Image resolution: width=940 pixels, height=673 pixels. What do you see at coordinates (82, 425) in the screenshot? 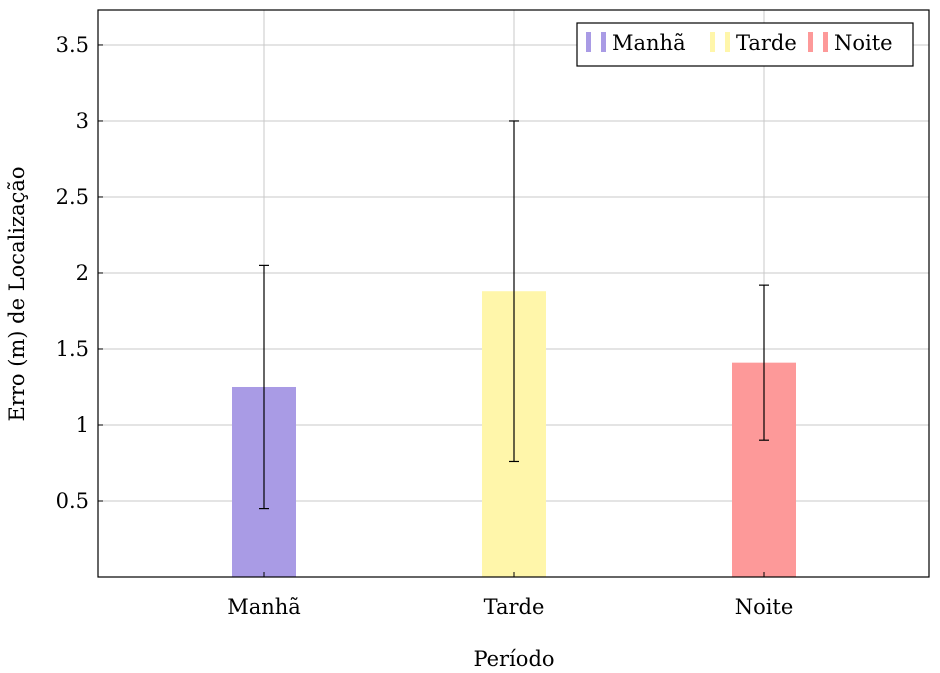
I see `y-tick-label: 1` at bounding box center [82, 425].